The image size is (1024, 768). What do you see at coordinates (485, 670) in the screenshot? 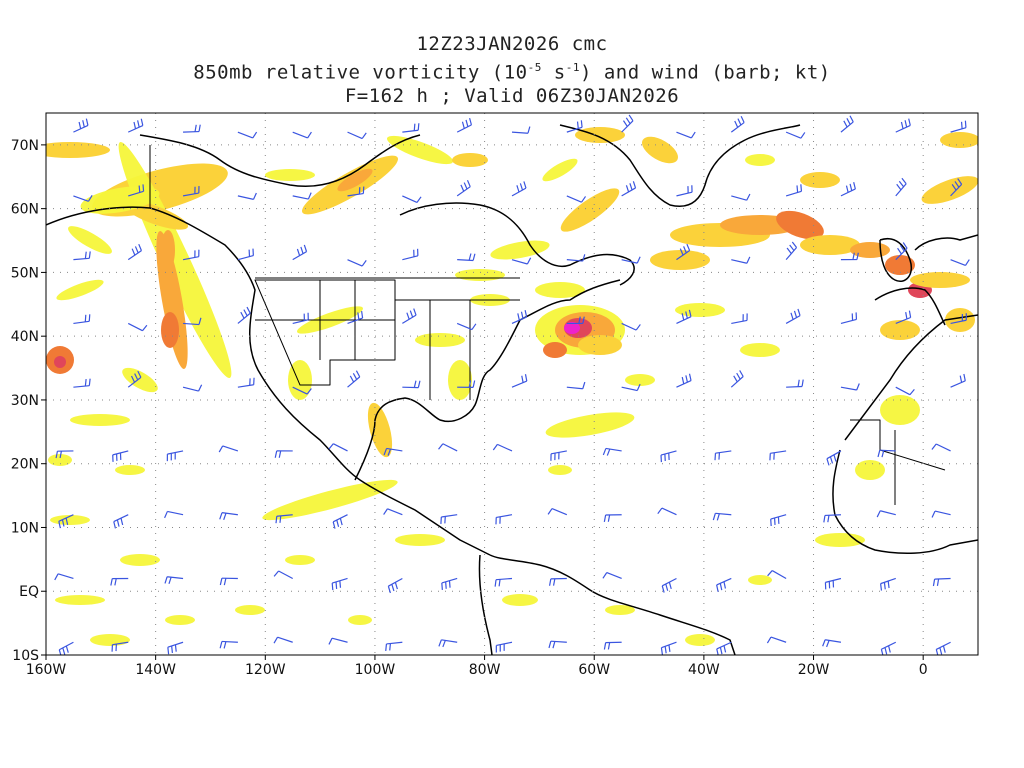
I see `lon-tick-label: 80W` at bounding box center [485, 670].